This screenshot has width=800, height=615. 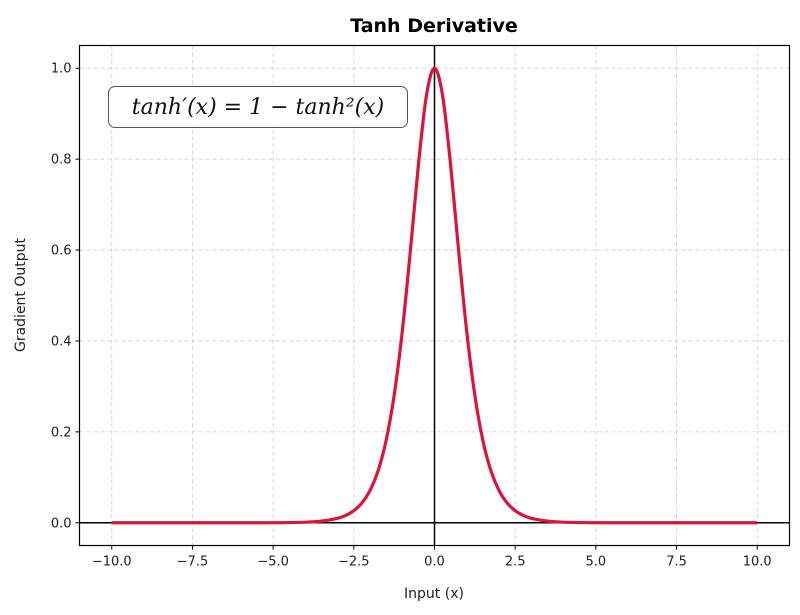 I want to click on y-tick-label: 0.6, so click(x=61, y=251).